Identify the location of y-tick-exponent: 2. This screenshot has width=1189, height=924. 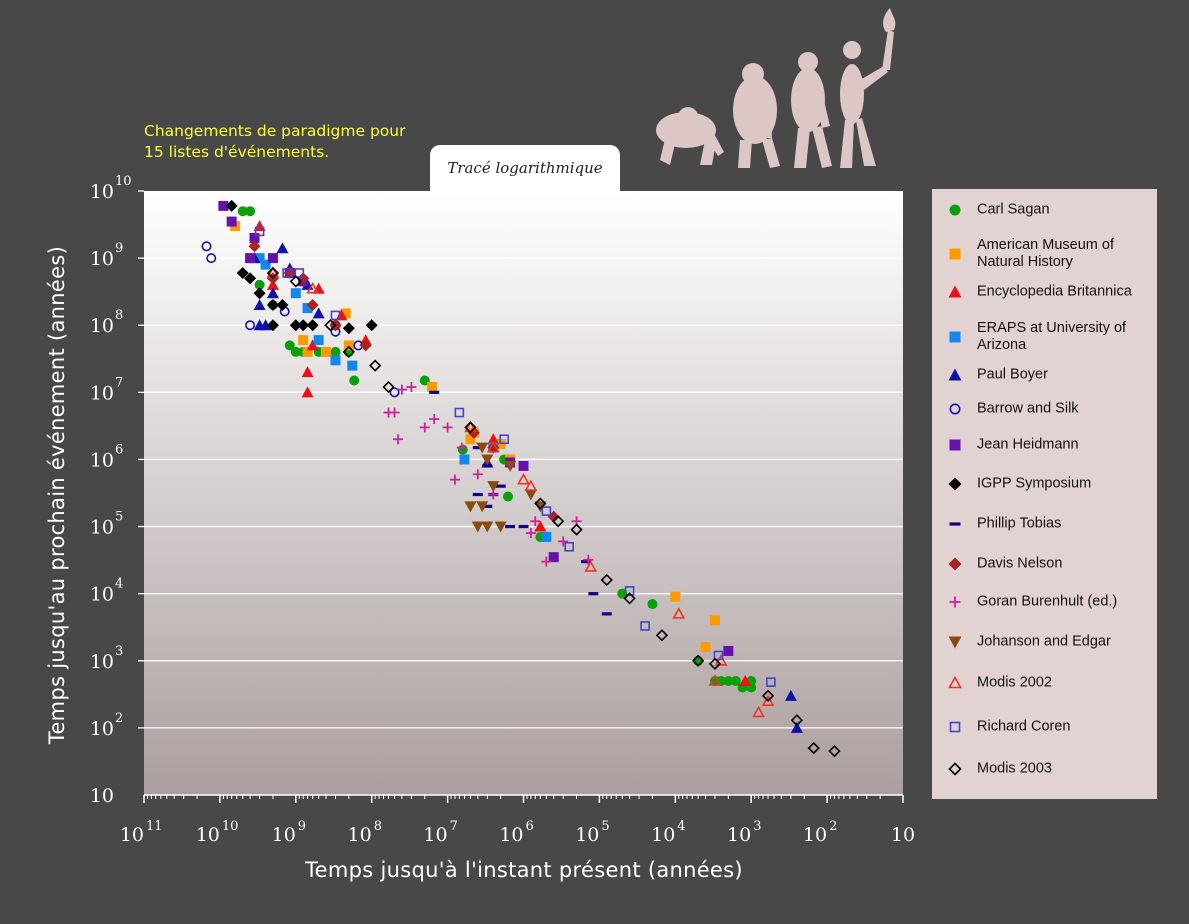
(119, 718).